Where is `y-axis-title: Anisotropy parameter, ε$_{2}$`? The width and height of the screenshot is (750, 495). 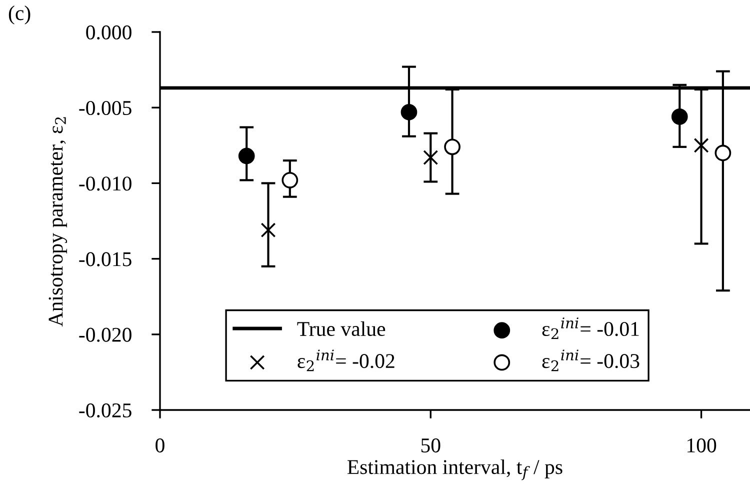 y-axis-title: Anisotropy parameter, ε$_{2}$ is located at coordinates (58, 222).